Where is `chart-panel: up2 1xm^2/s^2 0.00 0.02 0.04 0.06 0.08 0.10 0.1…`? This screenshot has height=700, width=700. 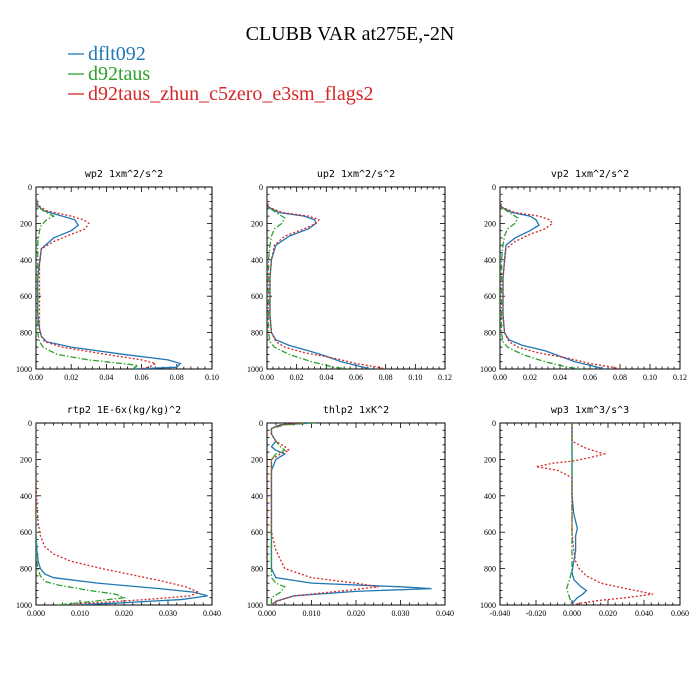
chart-panel: up2 1xm^2/s^2 0.00 0.02 0.04 0.06 0.08 0.10 0.1… is located at coordinates (349, 275).